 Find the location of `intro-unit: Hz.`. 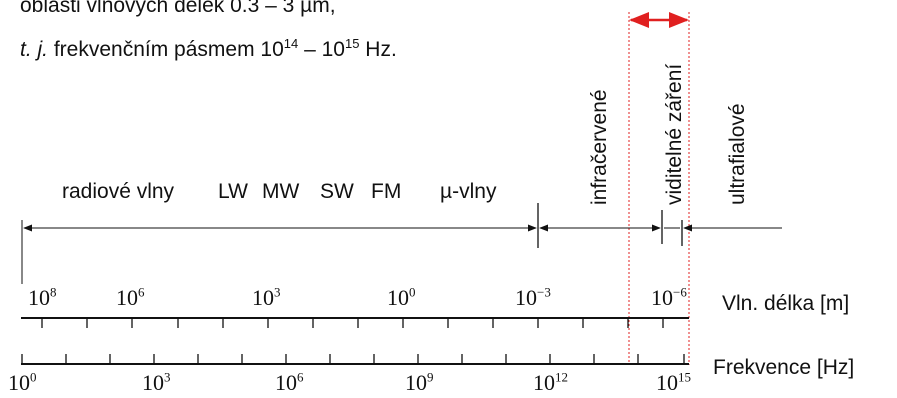

intro-unit: Hz. is located at coordinates (378, 49).